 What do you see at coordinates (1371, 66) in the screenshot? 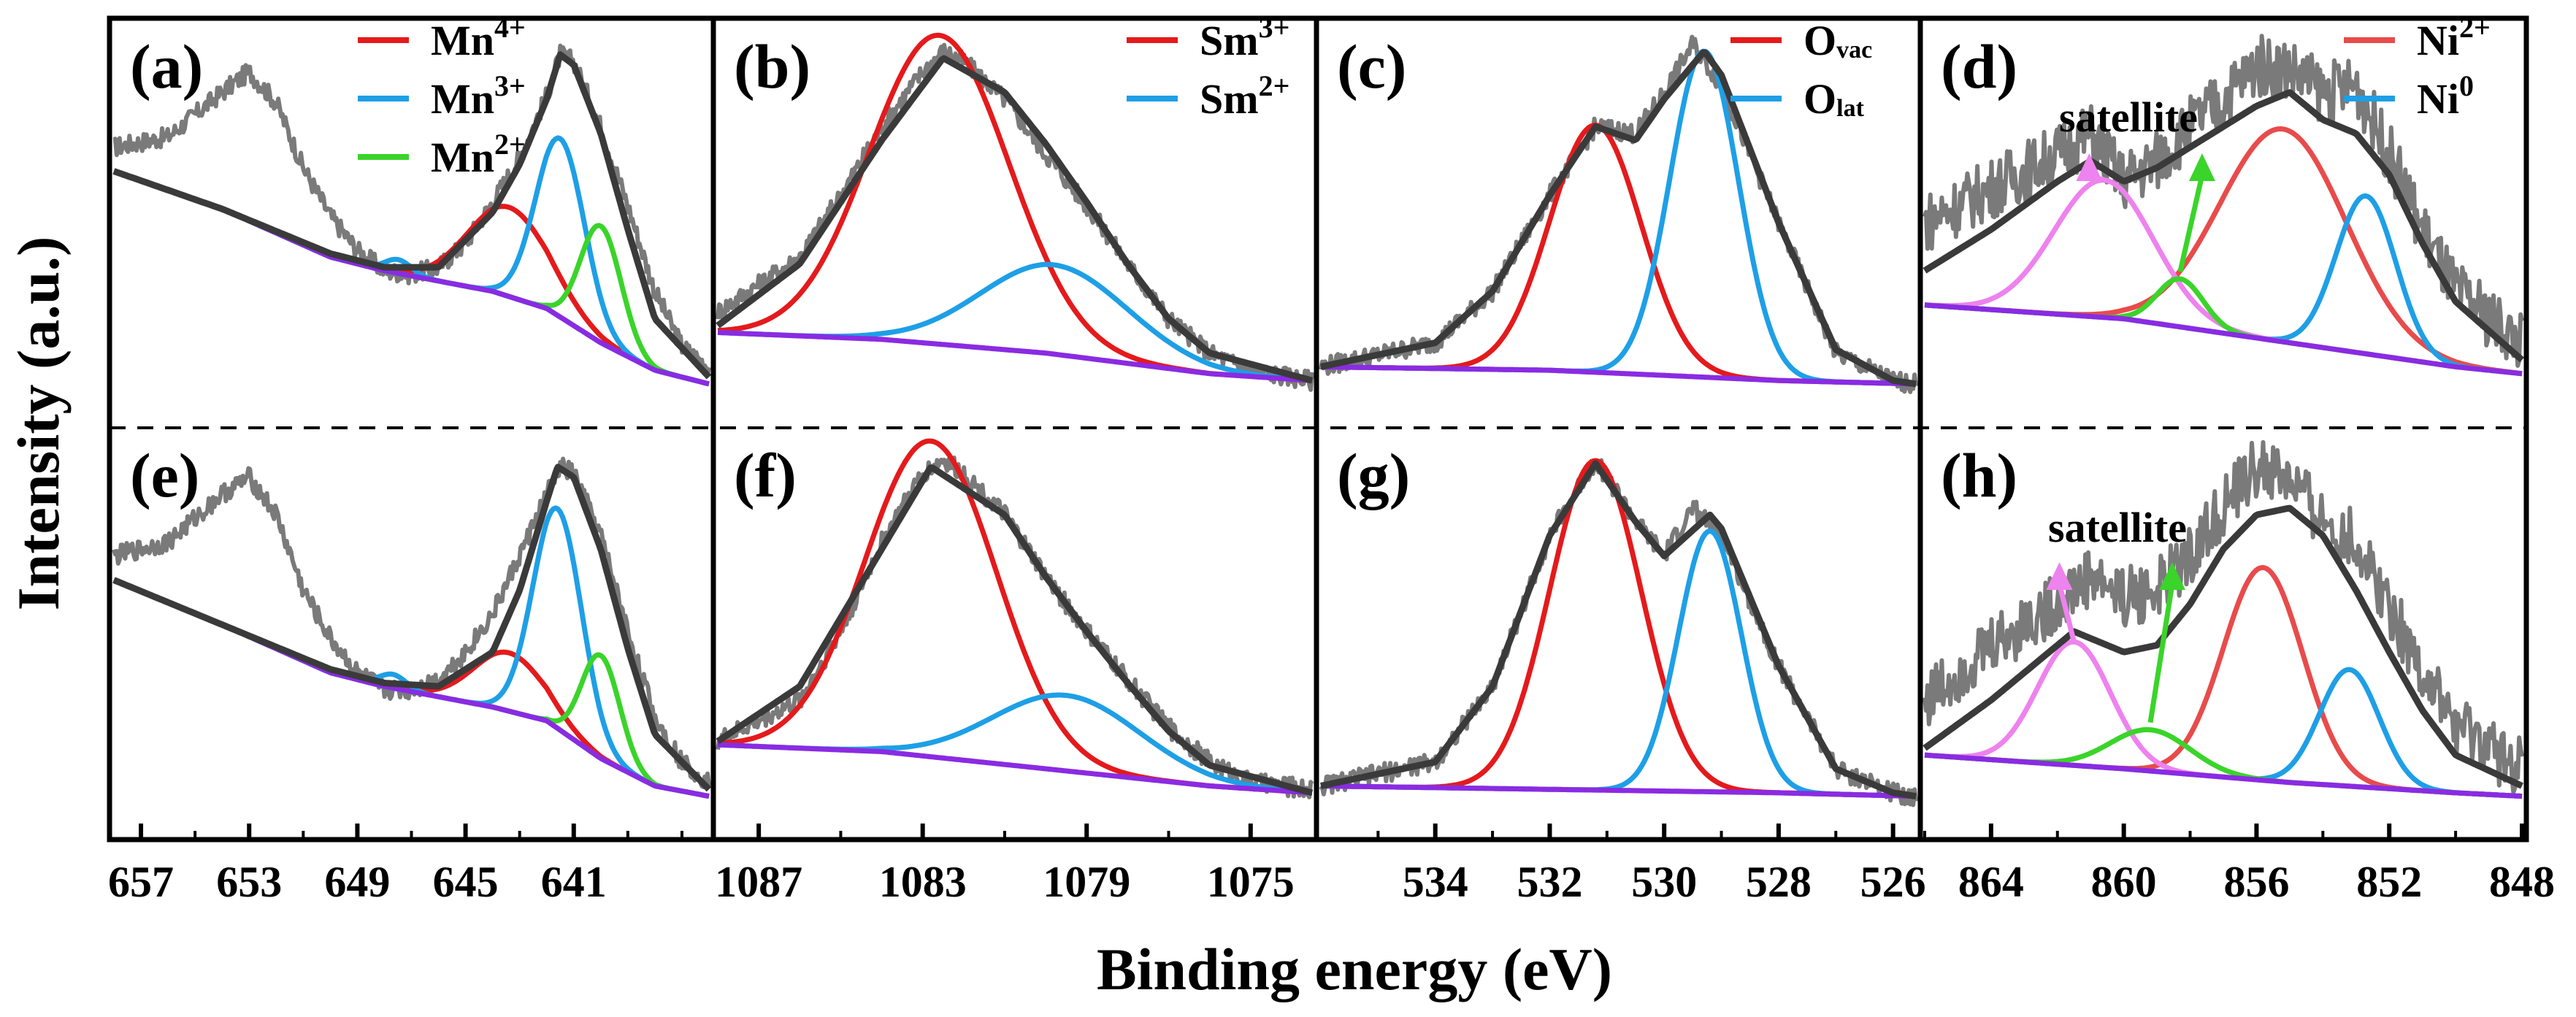
I see `panel-label: (c)` at bounding box center [1371, 66].